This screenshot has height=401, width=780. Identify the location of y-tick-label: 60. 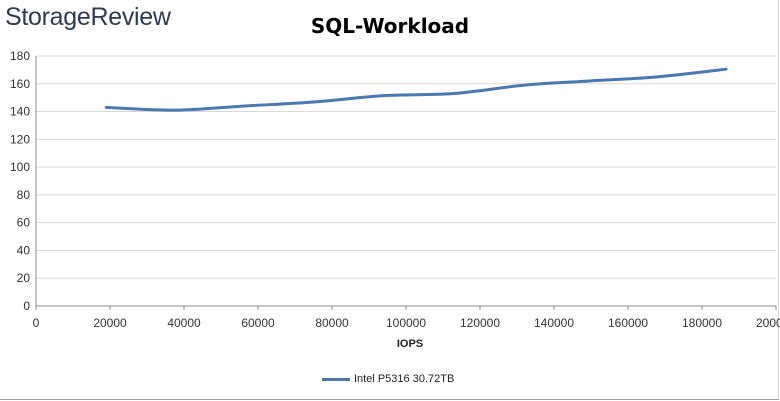
(24, 223).